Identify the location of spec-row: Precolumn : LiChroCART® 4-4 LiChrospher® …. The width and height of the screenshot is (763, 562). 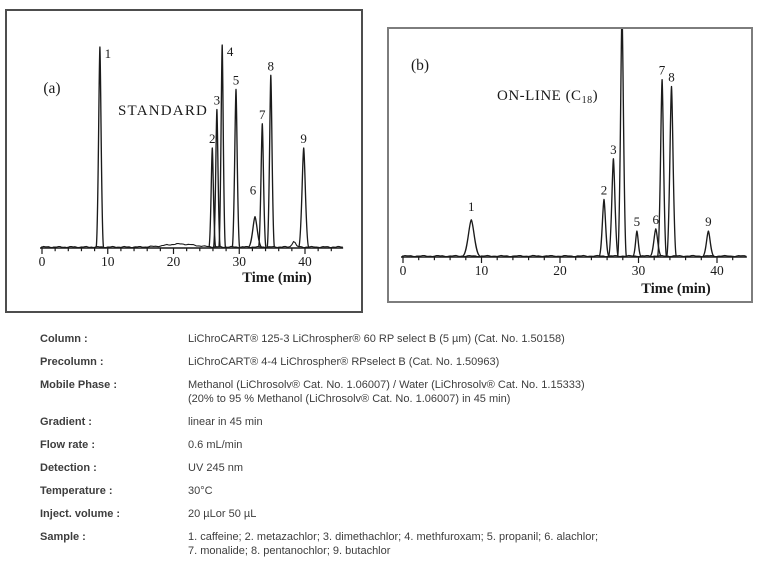
(397, 362).